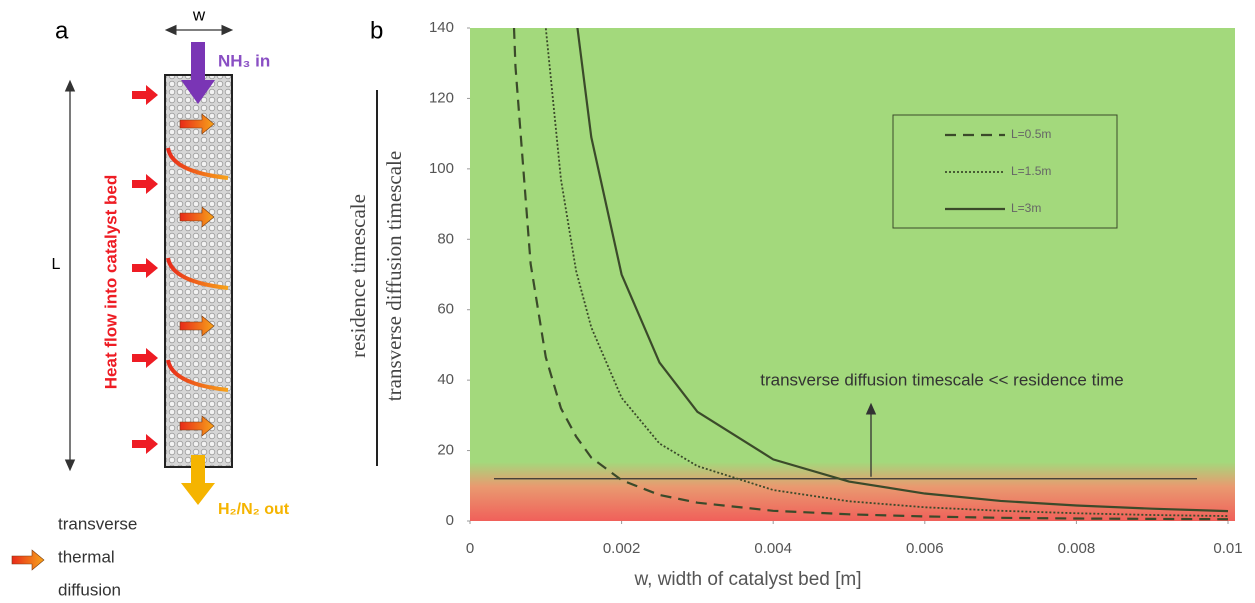 This screenshot has height=603, width=1255. What do you see at coordinates (97, 523) in the screenshot?
I see `legend-text: transverse` at bounding box center [97, 523].